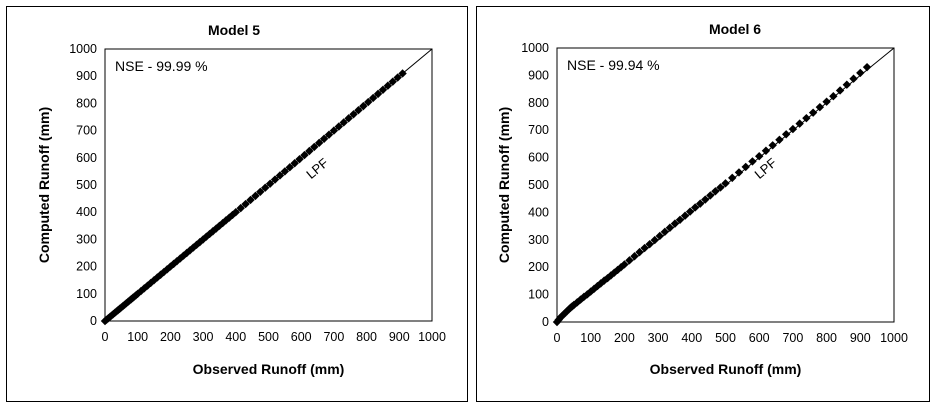  I want to click on y-tick-label: 400, so click(538, 212).